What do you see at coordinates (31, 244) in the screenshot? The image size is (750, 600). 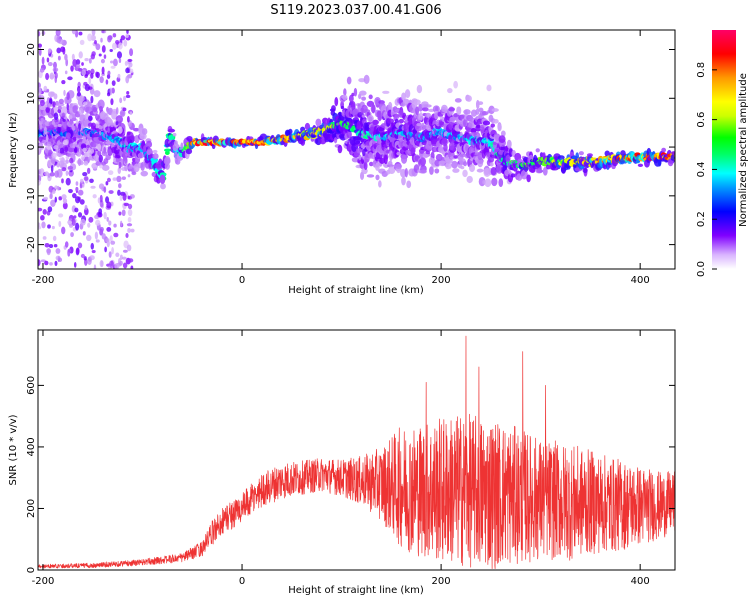 I see `spectrogram-y-tick-label: -20` at bounding box center [31, 244].